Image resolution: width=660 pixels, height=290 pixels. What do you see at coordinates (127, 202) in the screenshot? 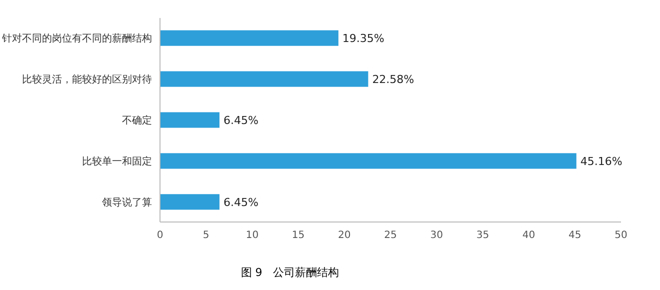
I see `y-tick-label: 领导说了算` at bounding box center [127, 202].